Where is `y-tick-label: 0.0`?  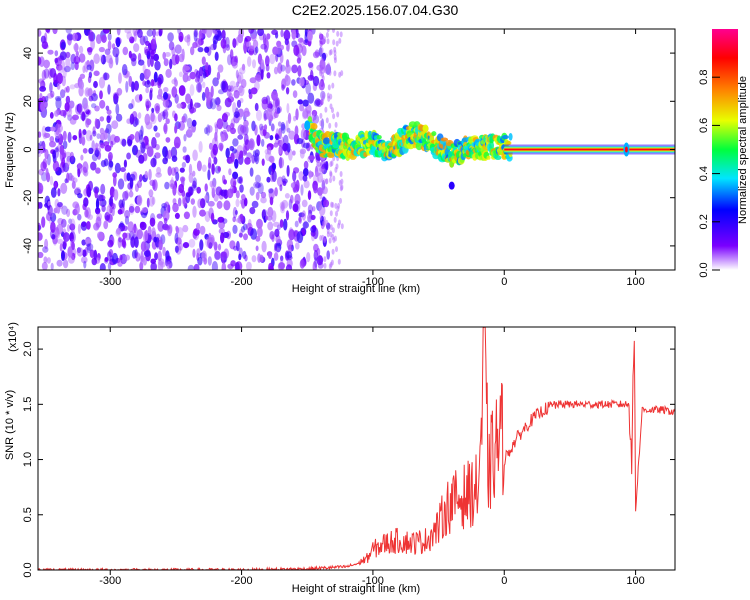
y-tick-label: 0.0 is located at coordinates (28, 569).